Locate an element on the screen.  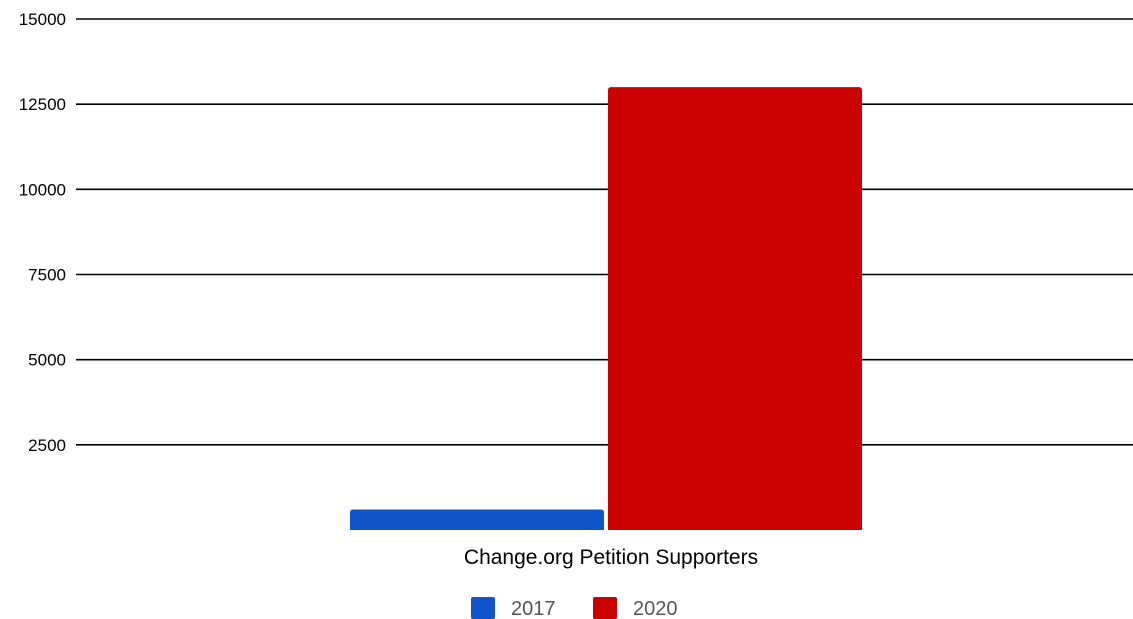
legend: 2017 2020 is located at coordinates (574, 608).